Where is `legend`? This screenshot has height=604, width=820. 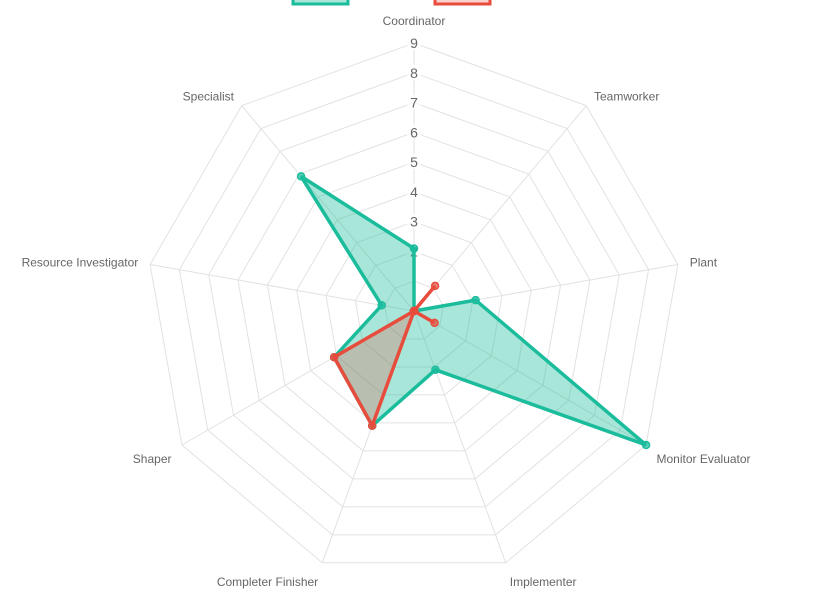
legend is located at coordinates (391, 3).